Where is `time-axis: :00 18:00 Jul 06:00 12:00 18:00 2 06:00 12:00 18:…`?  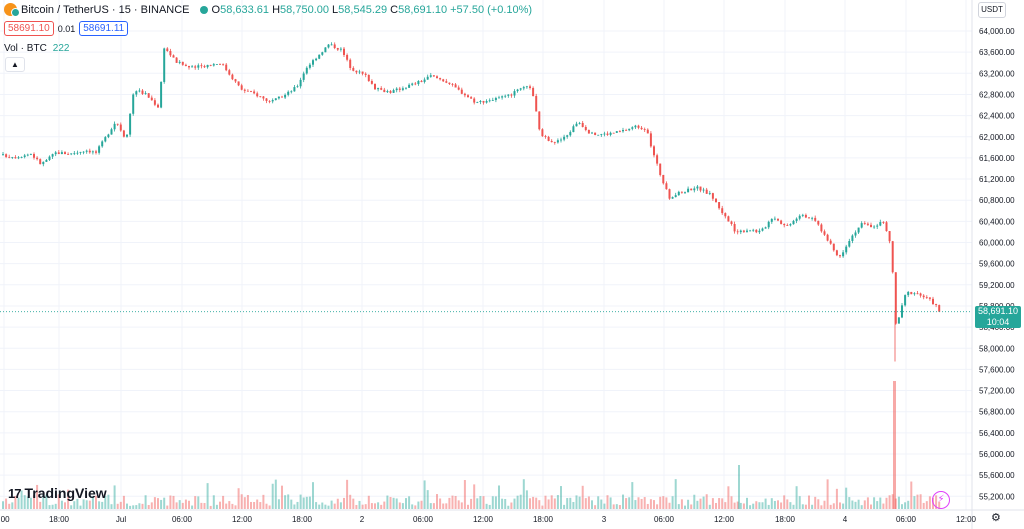 time-axis: :00 18:00 Jul 06:00 12:00 18:00 2 06:00 12:00 18:… is located at coordinates (488, 519).